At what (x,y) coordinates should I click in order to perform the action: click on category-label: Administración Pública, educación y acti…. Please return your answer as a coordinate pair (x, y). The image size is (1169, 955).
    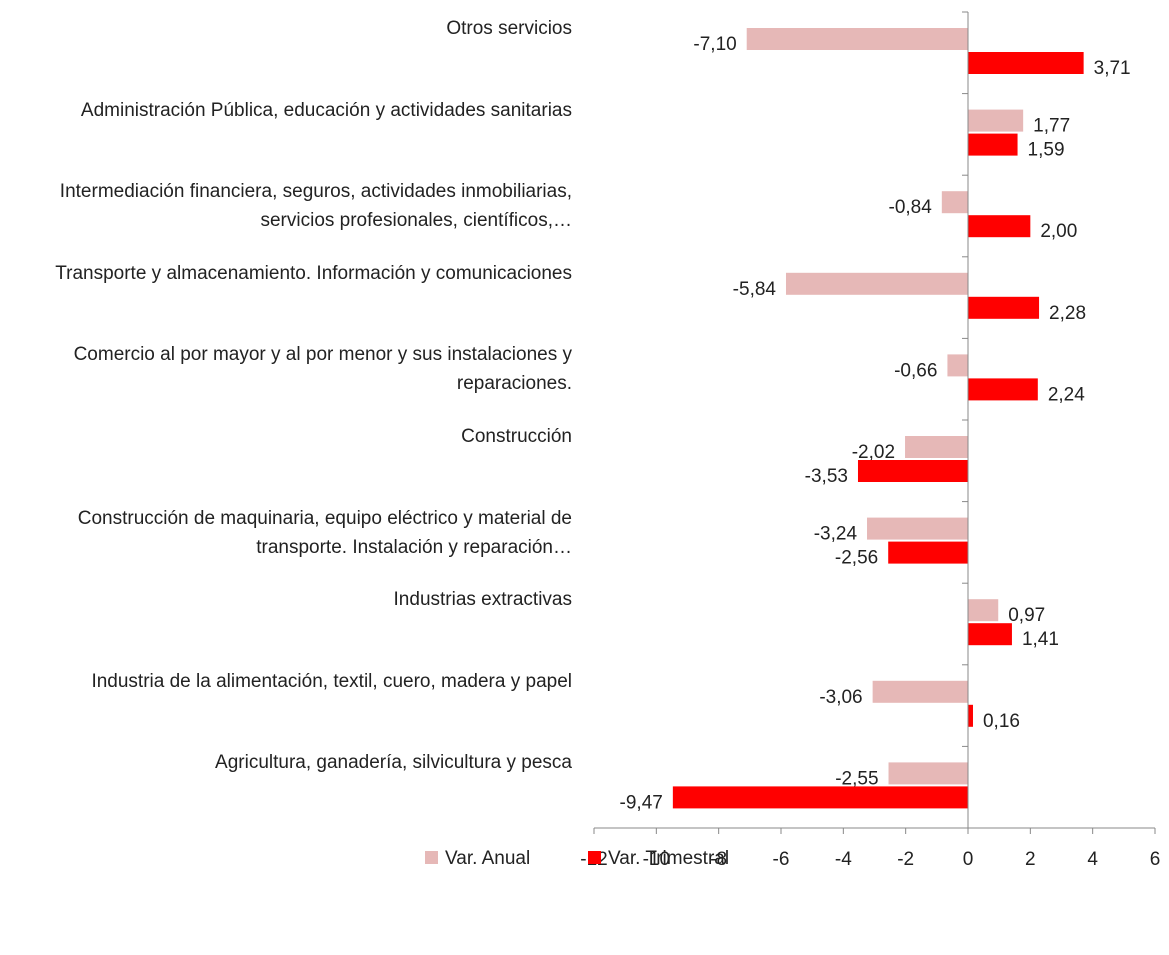
    Looking at the image, I should click on (326, 110).